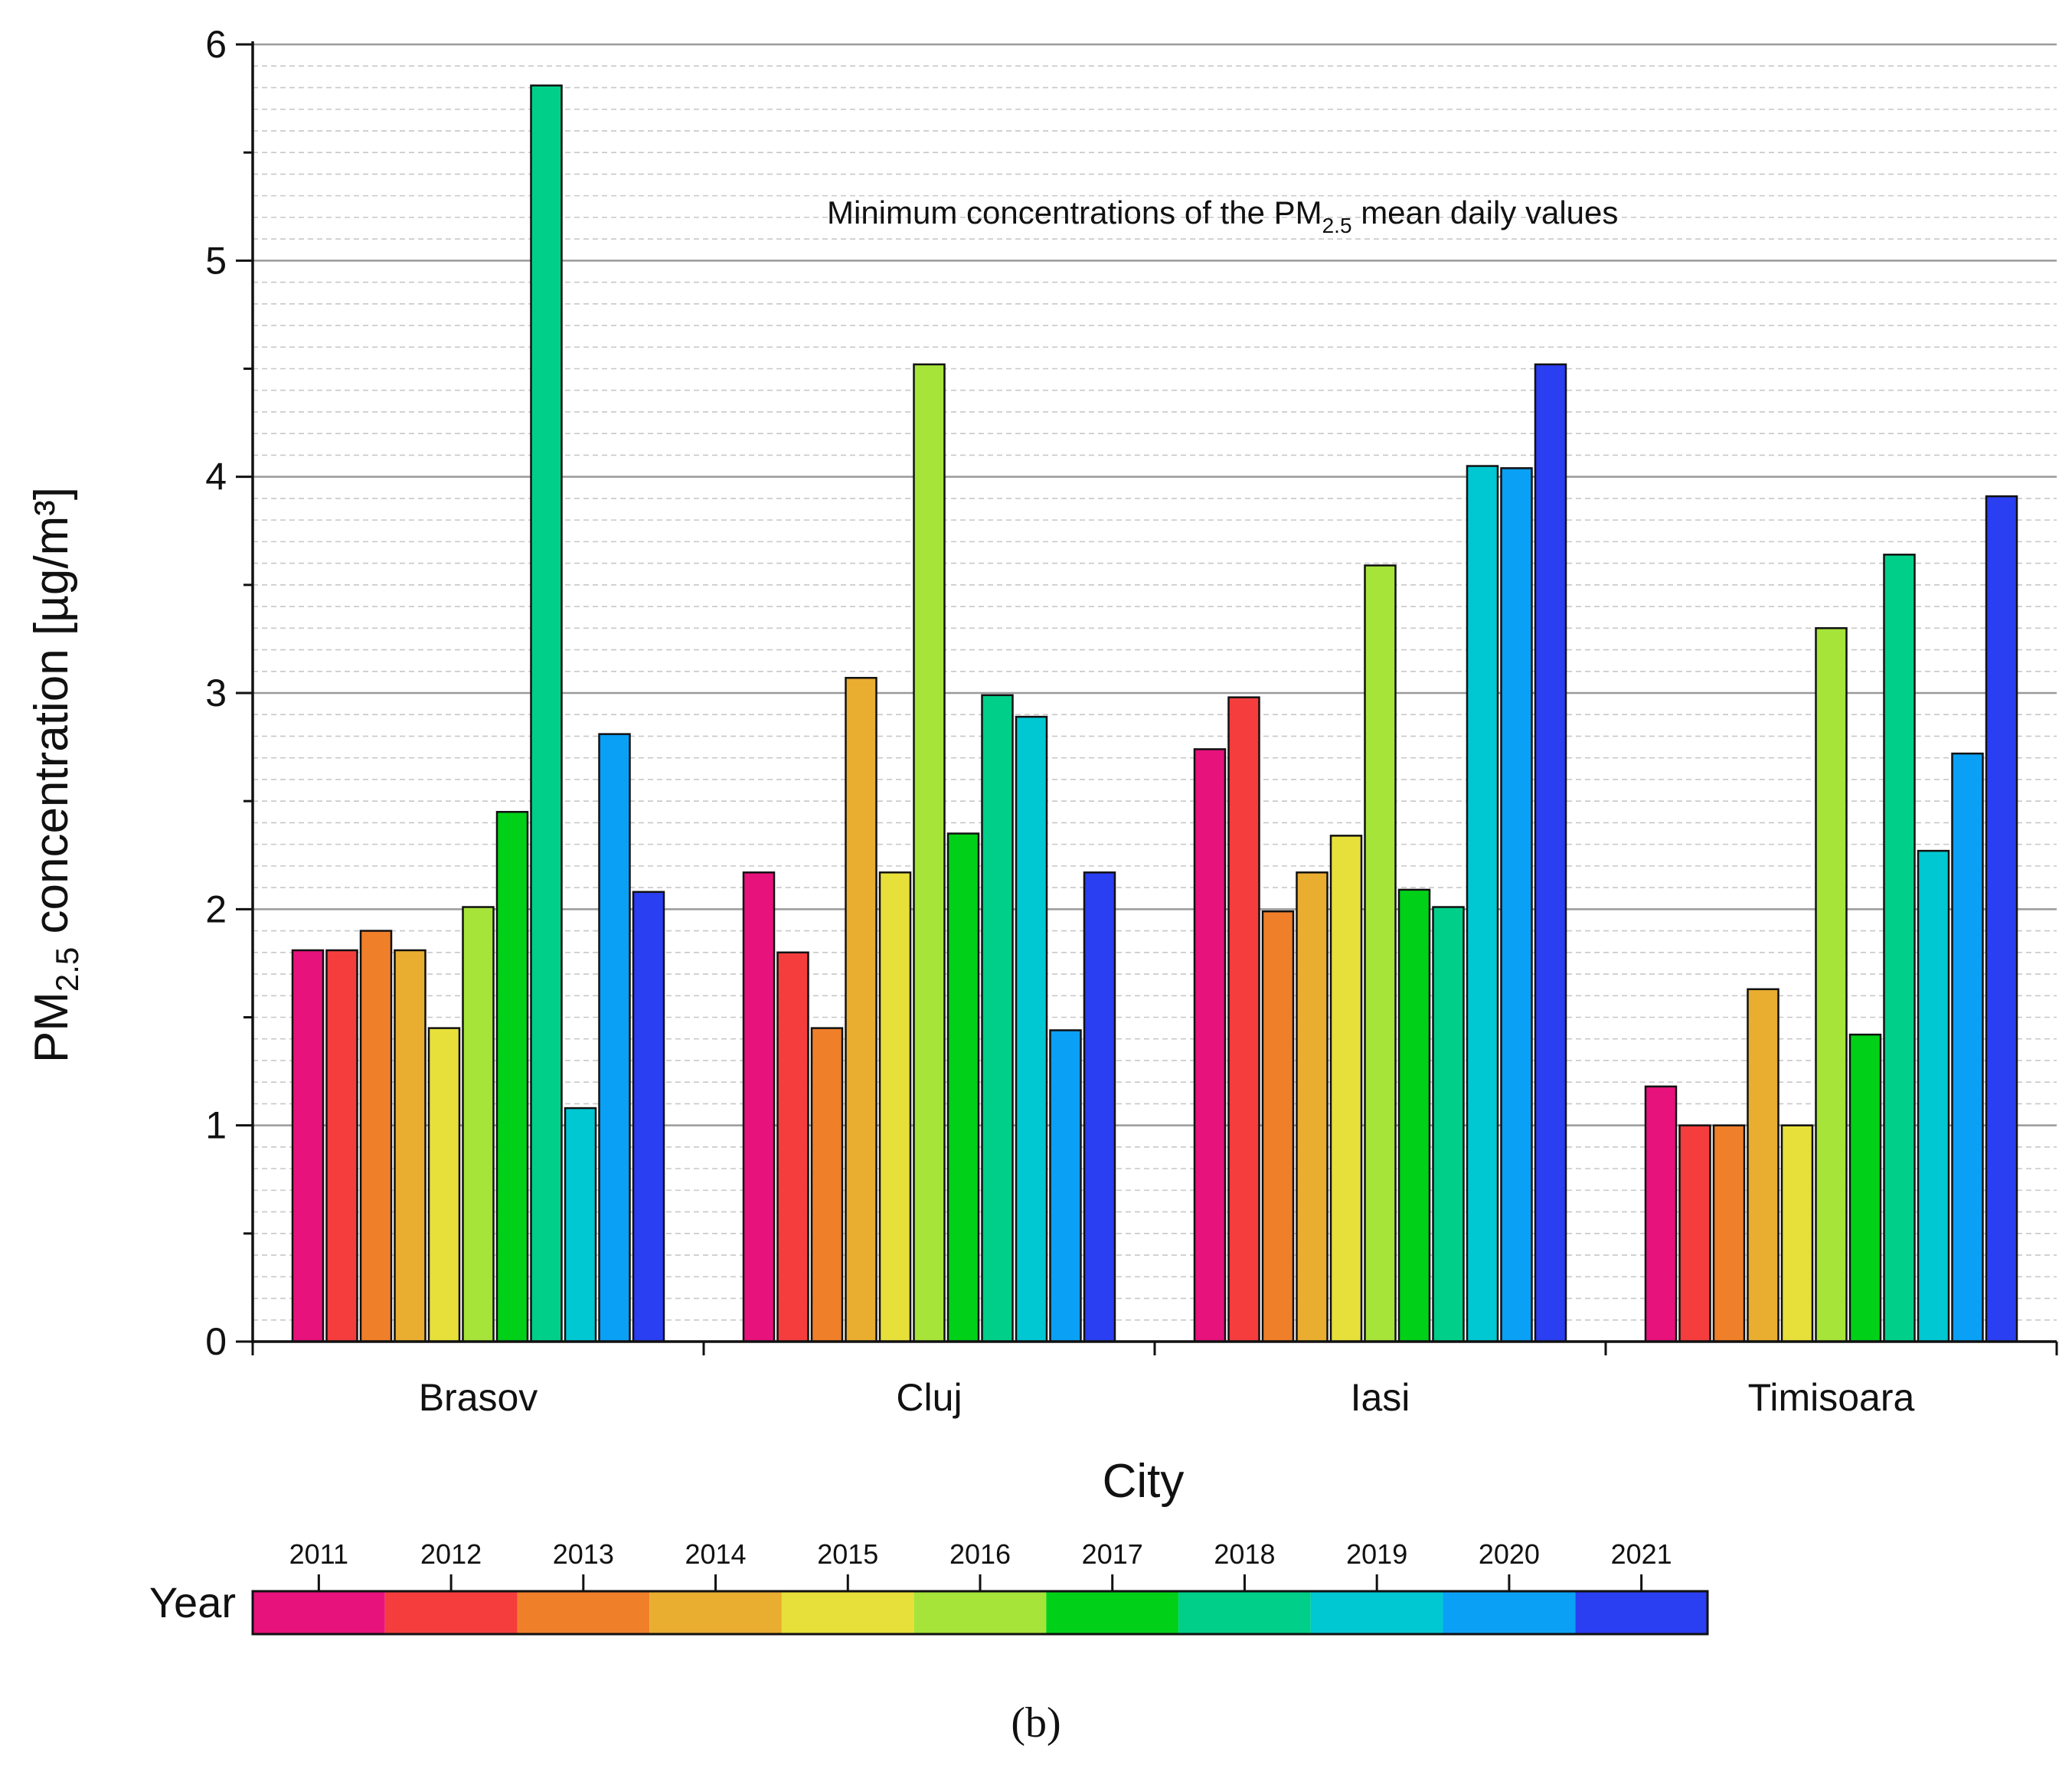 The width and height of the screenshot is (2072, 1775). I want to click on y-tick-label: 6, so click(216, 44).